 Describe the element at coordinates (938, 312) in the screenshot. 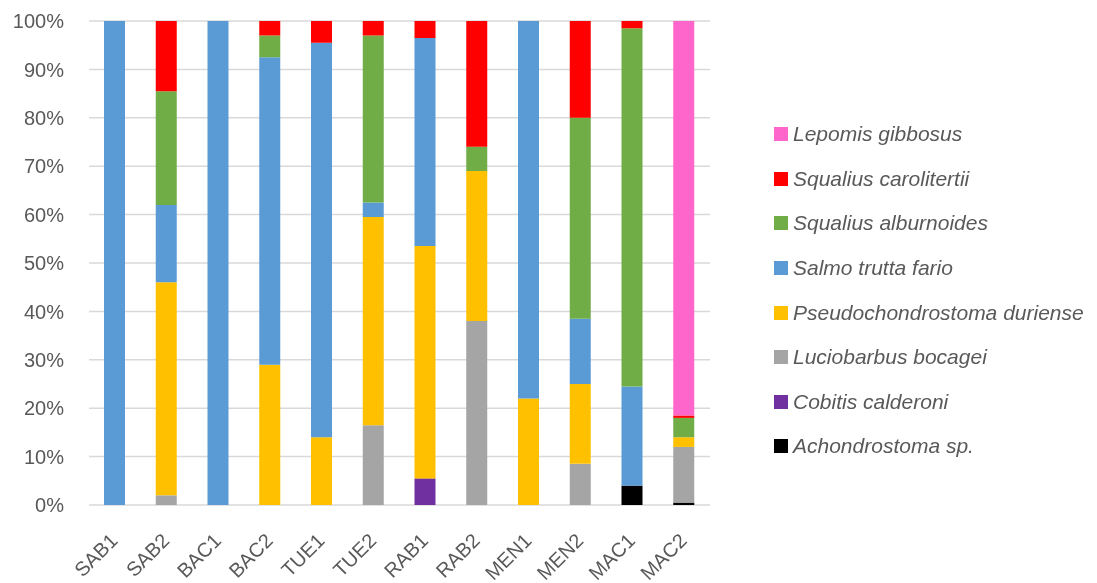

I see `legend-label: Pseudochondrostoma duriense` at that location.